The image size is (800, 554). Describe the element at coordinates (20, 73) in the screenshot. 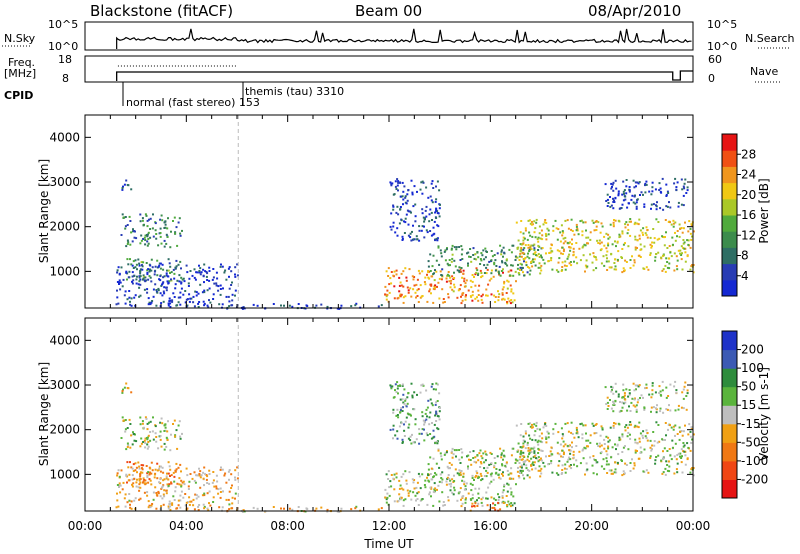

I see `freq-unit-label: [MHz]` at that location.